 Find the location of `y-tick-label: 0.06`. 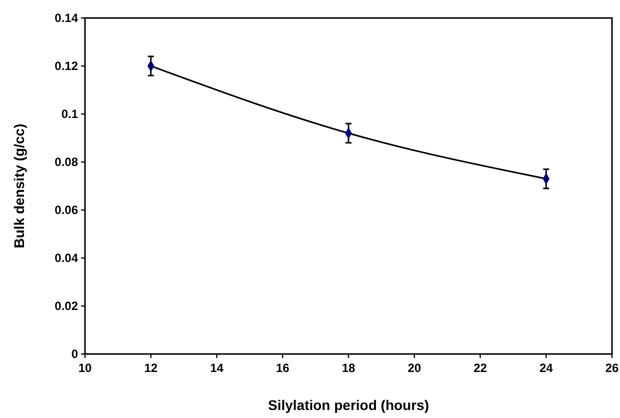

y-tick-label: 0.06 is located at coordinates (66, 210).